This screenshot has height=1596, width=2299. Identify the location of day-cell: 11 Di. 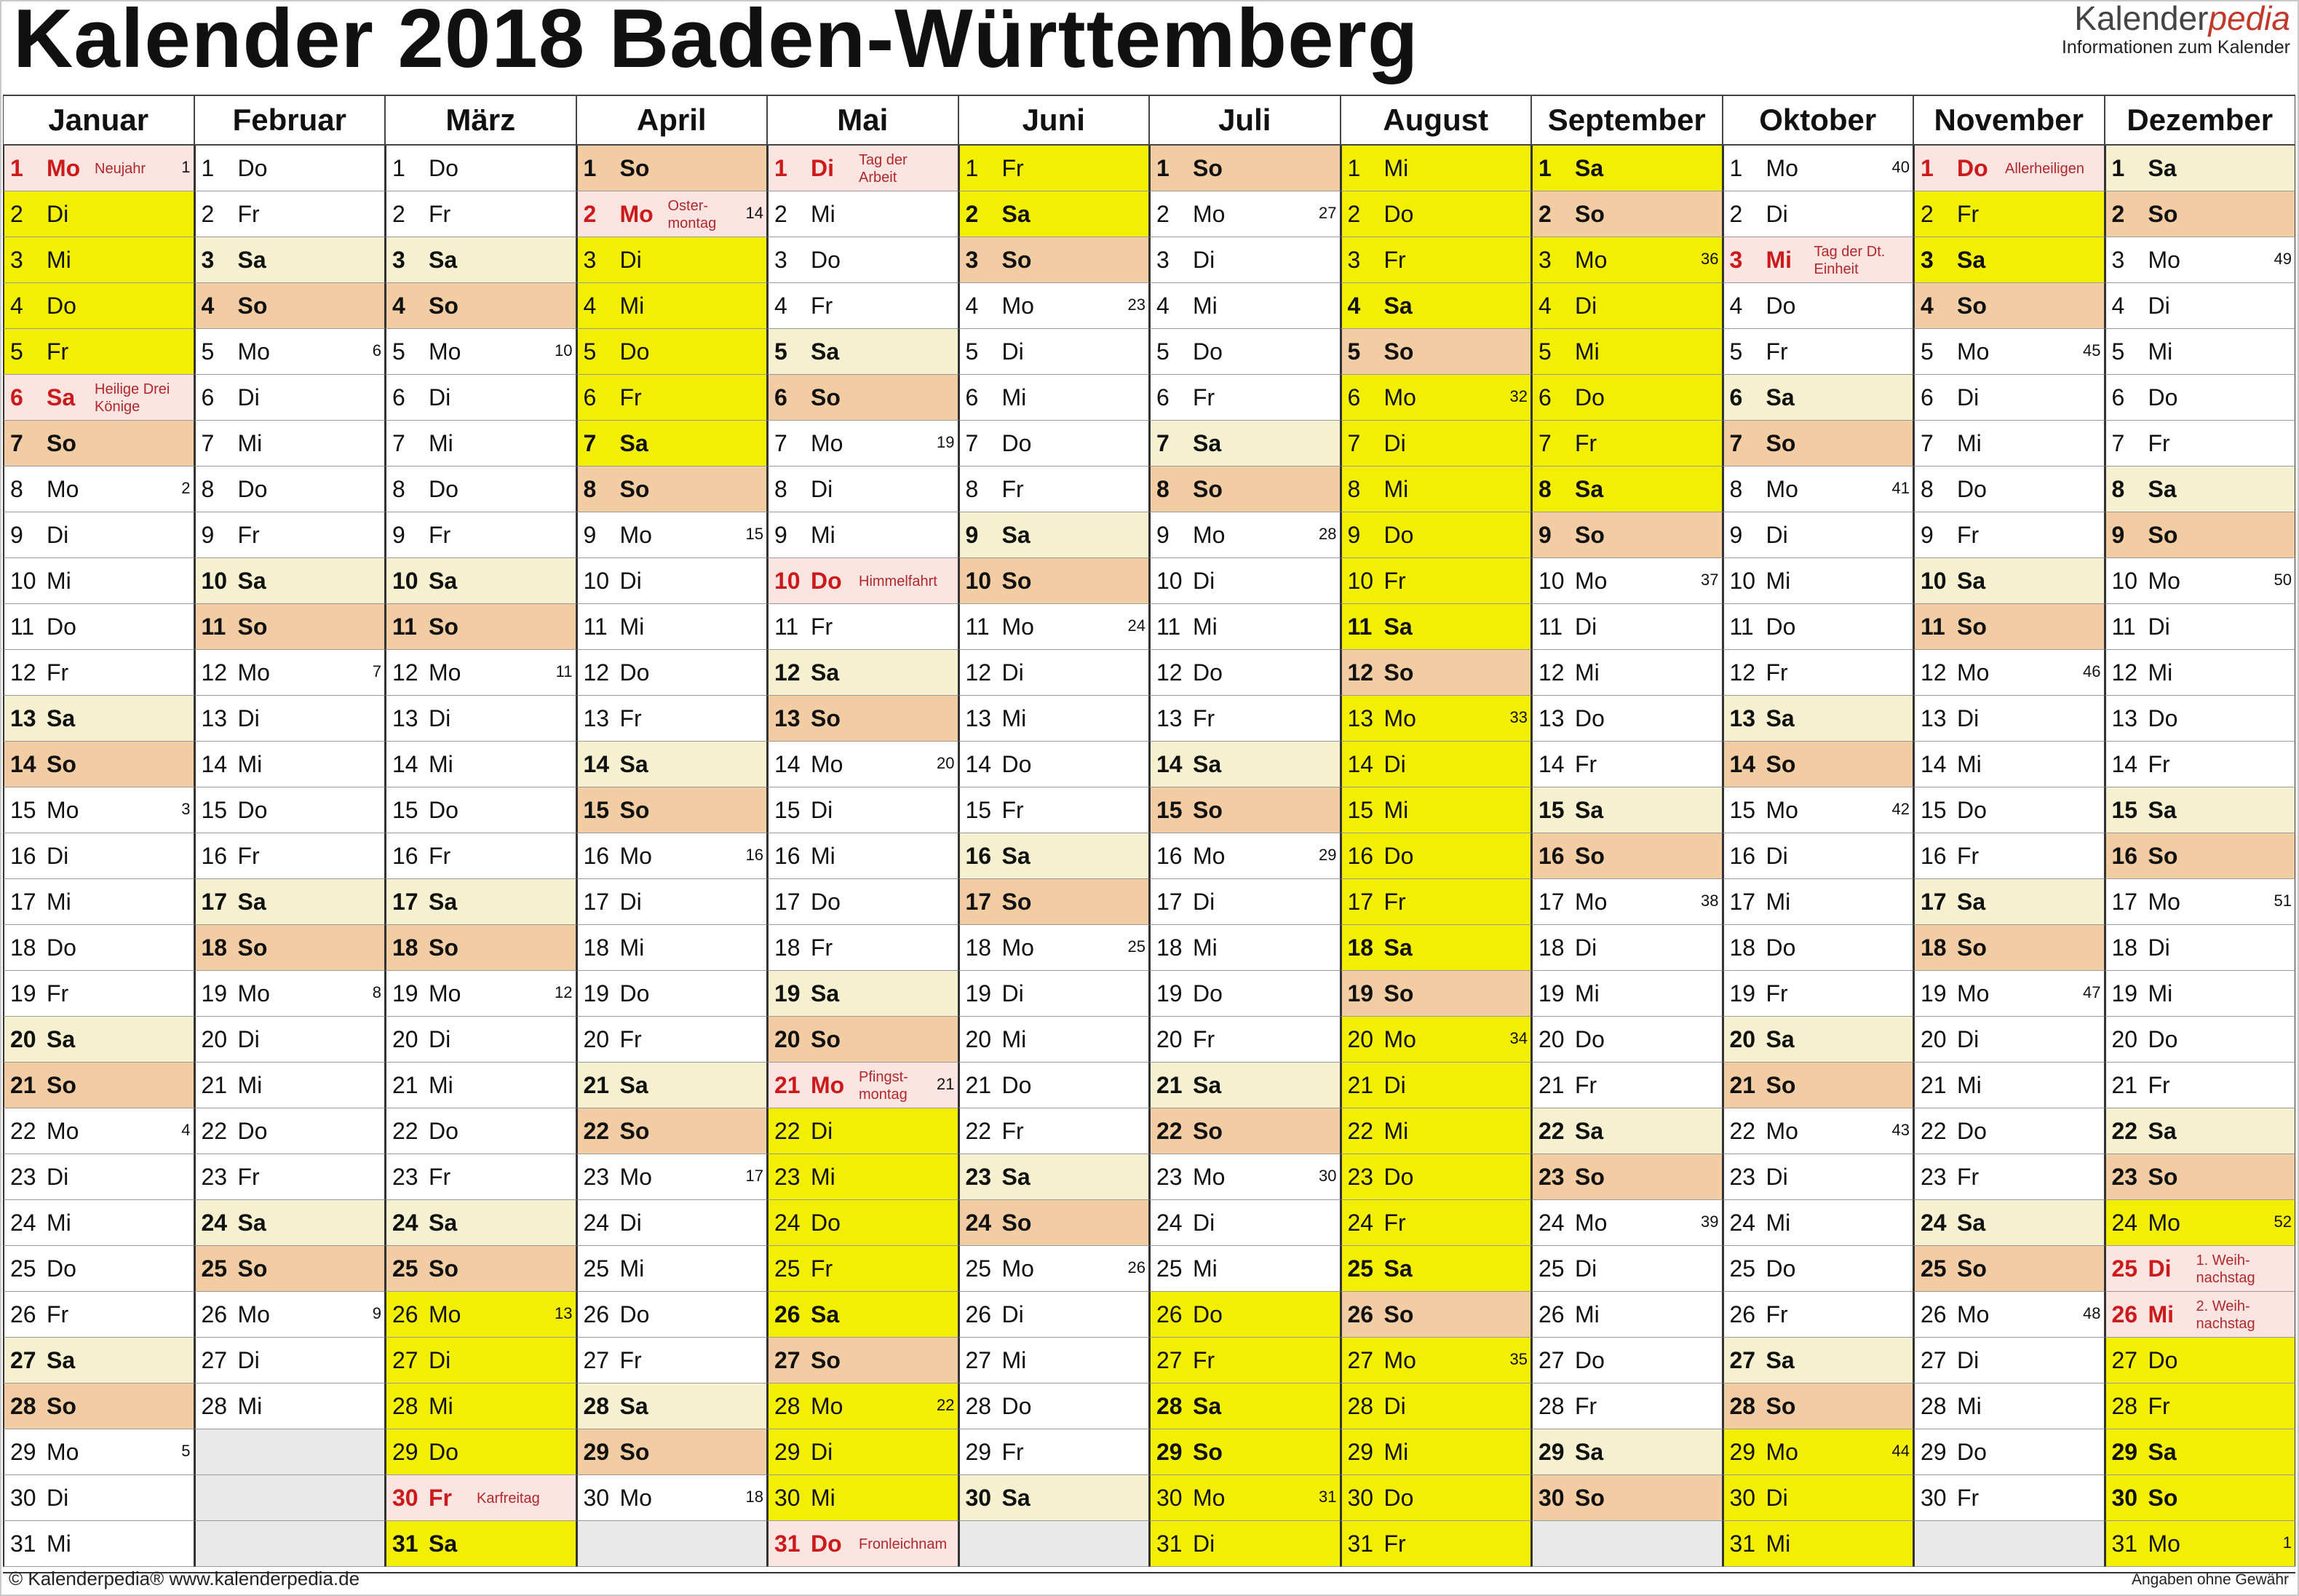
(2200, 627).